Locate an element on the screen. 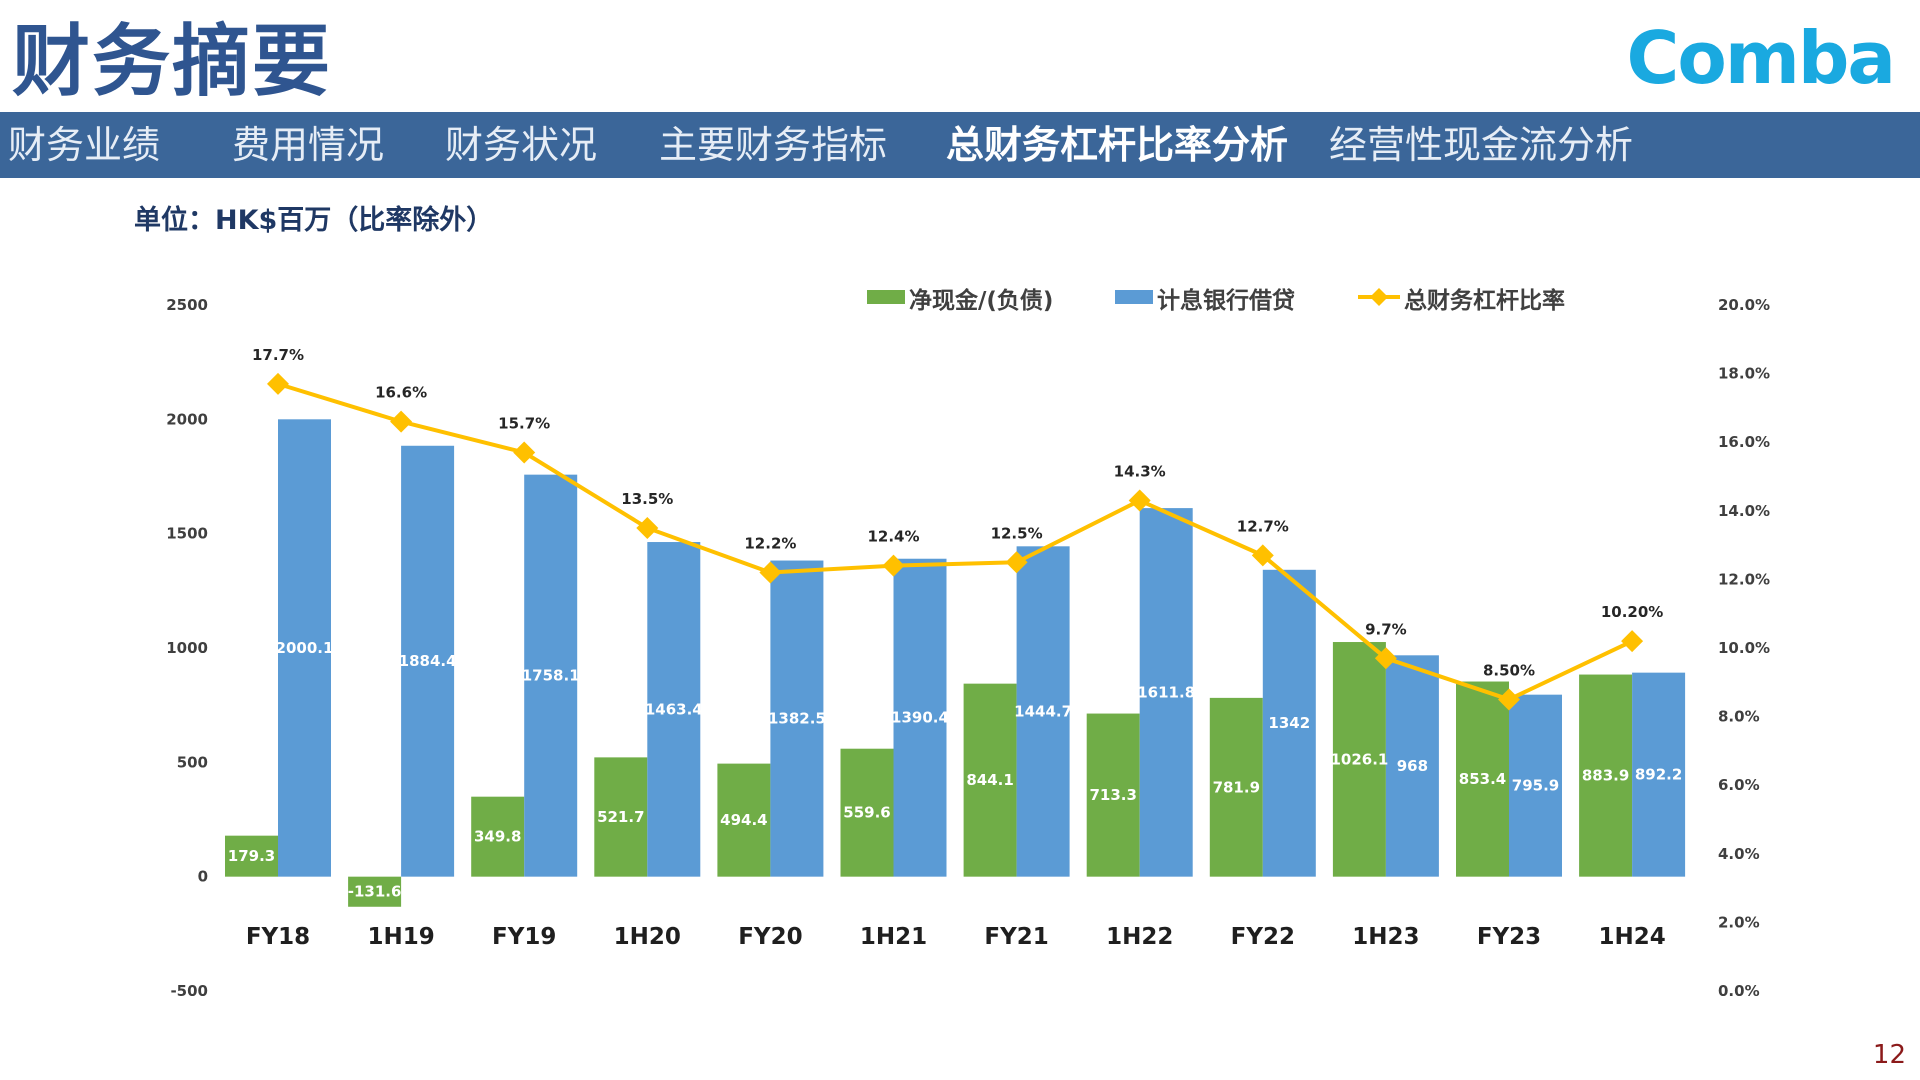 This screenshot has width=1920, height=1080. net-cash-label: 844.1 is located at coordinates (989, 780).